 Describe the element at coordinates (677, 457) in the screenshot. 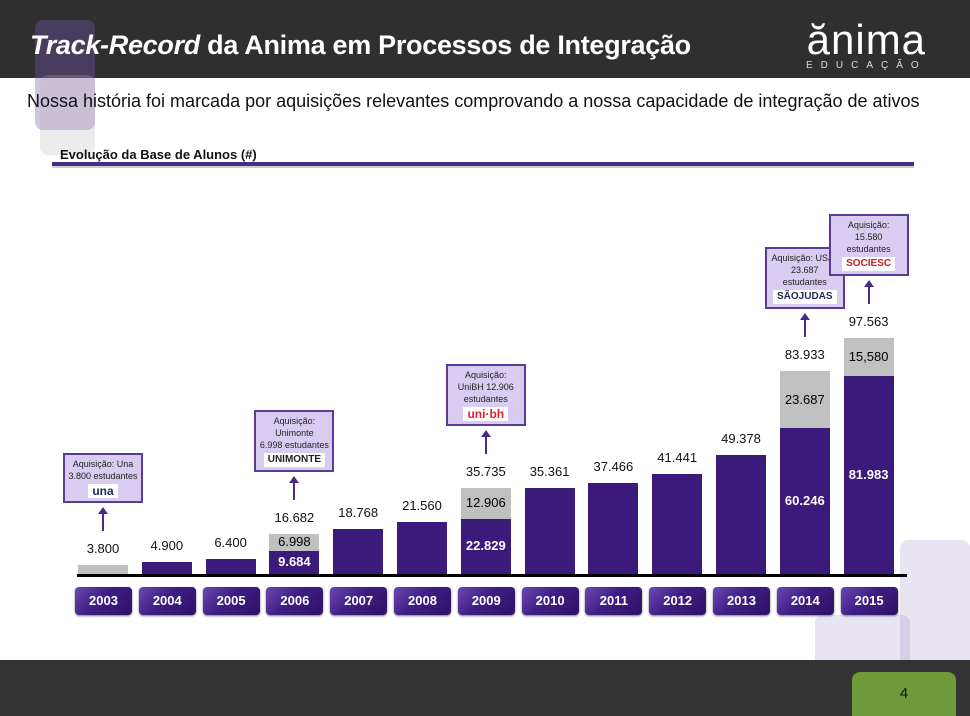

I see `total-label-2012: 41.441` at that location.